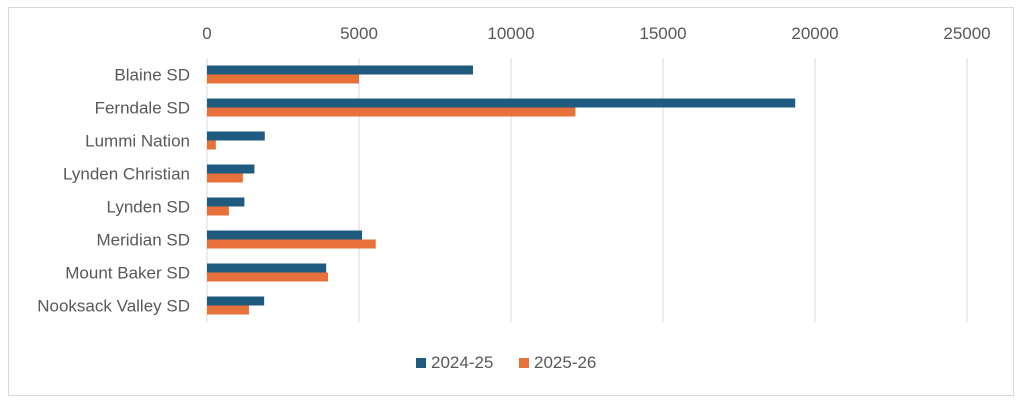  What do you see at coordinates (596, 33) in the screenshot?
I see `x-tick-labels: 0 5000 10000 15000 20000 25000` at bounding box center [596, 33].